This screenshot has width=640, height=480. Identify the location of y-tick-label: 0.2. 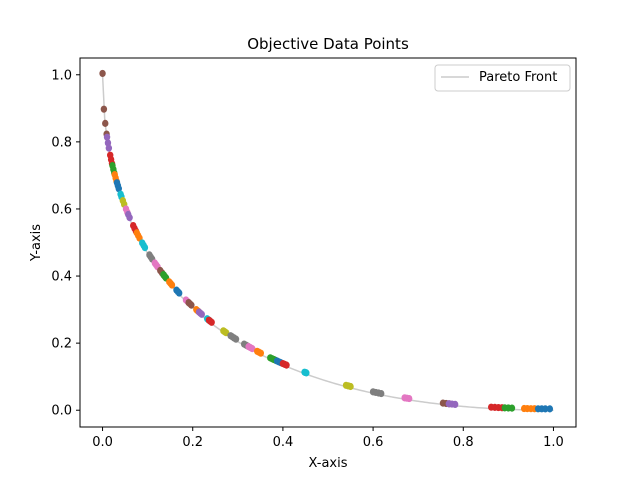
(61, 344).